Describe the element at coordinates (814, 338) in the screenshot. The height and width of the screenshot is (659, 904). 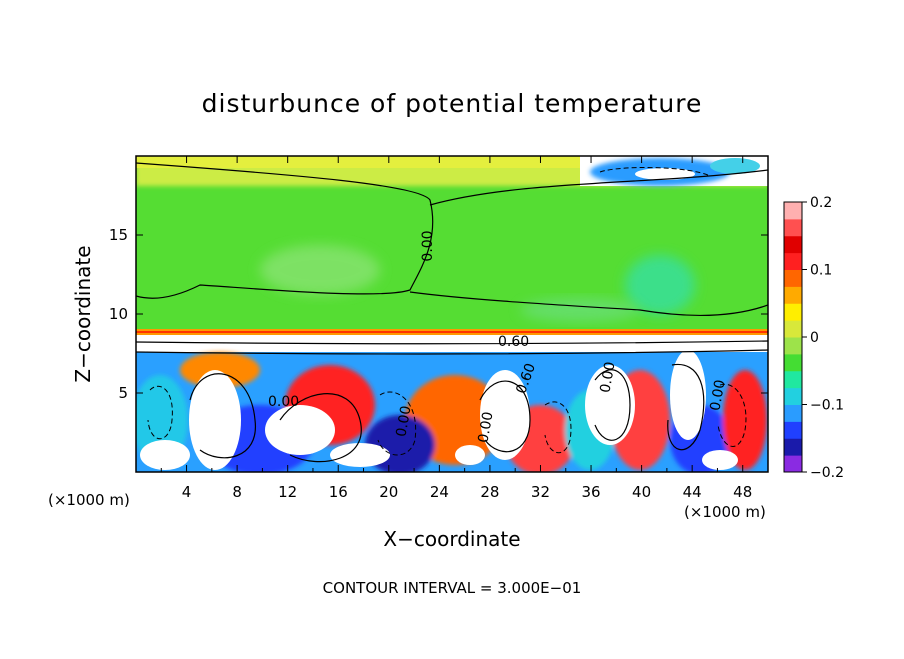
I see `colorbar-tick-label: 0` at that location.